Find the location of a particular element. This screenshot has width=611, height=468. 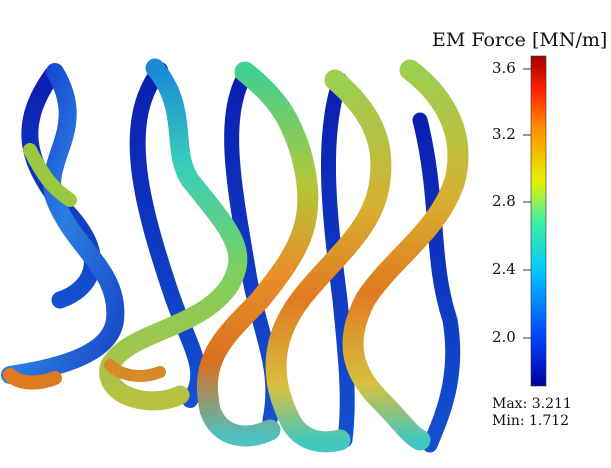

colorbar-gradient is located at coordinates (538, 221).